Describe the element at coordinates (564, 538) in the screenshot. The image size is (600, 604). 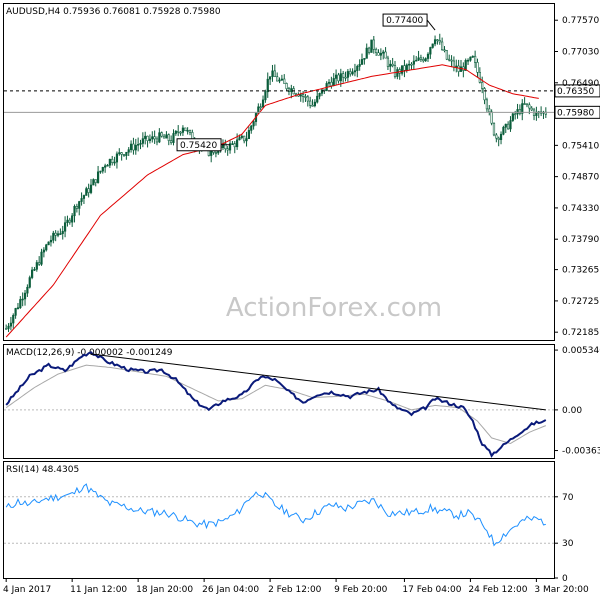
I see `rsi-y-axis: 70 30 0` at that location.